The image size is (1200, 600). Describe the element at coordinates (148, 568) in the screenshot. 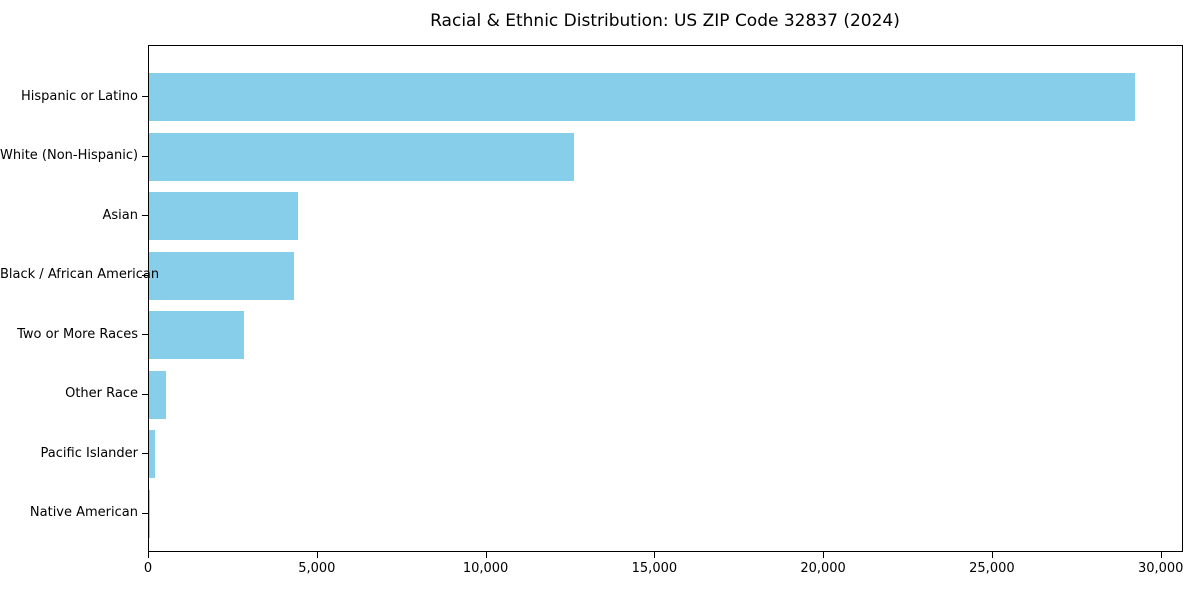

I see `x-tick-label: 0` at that location.